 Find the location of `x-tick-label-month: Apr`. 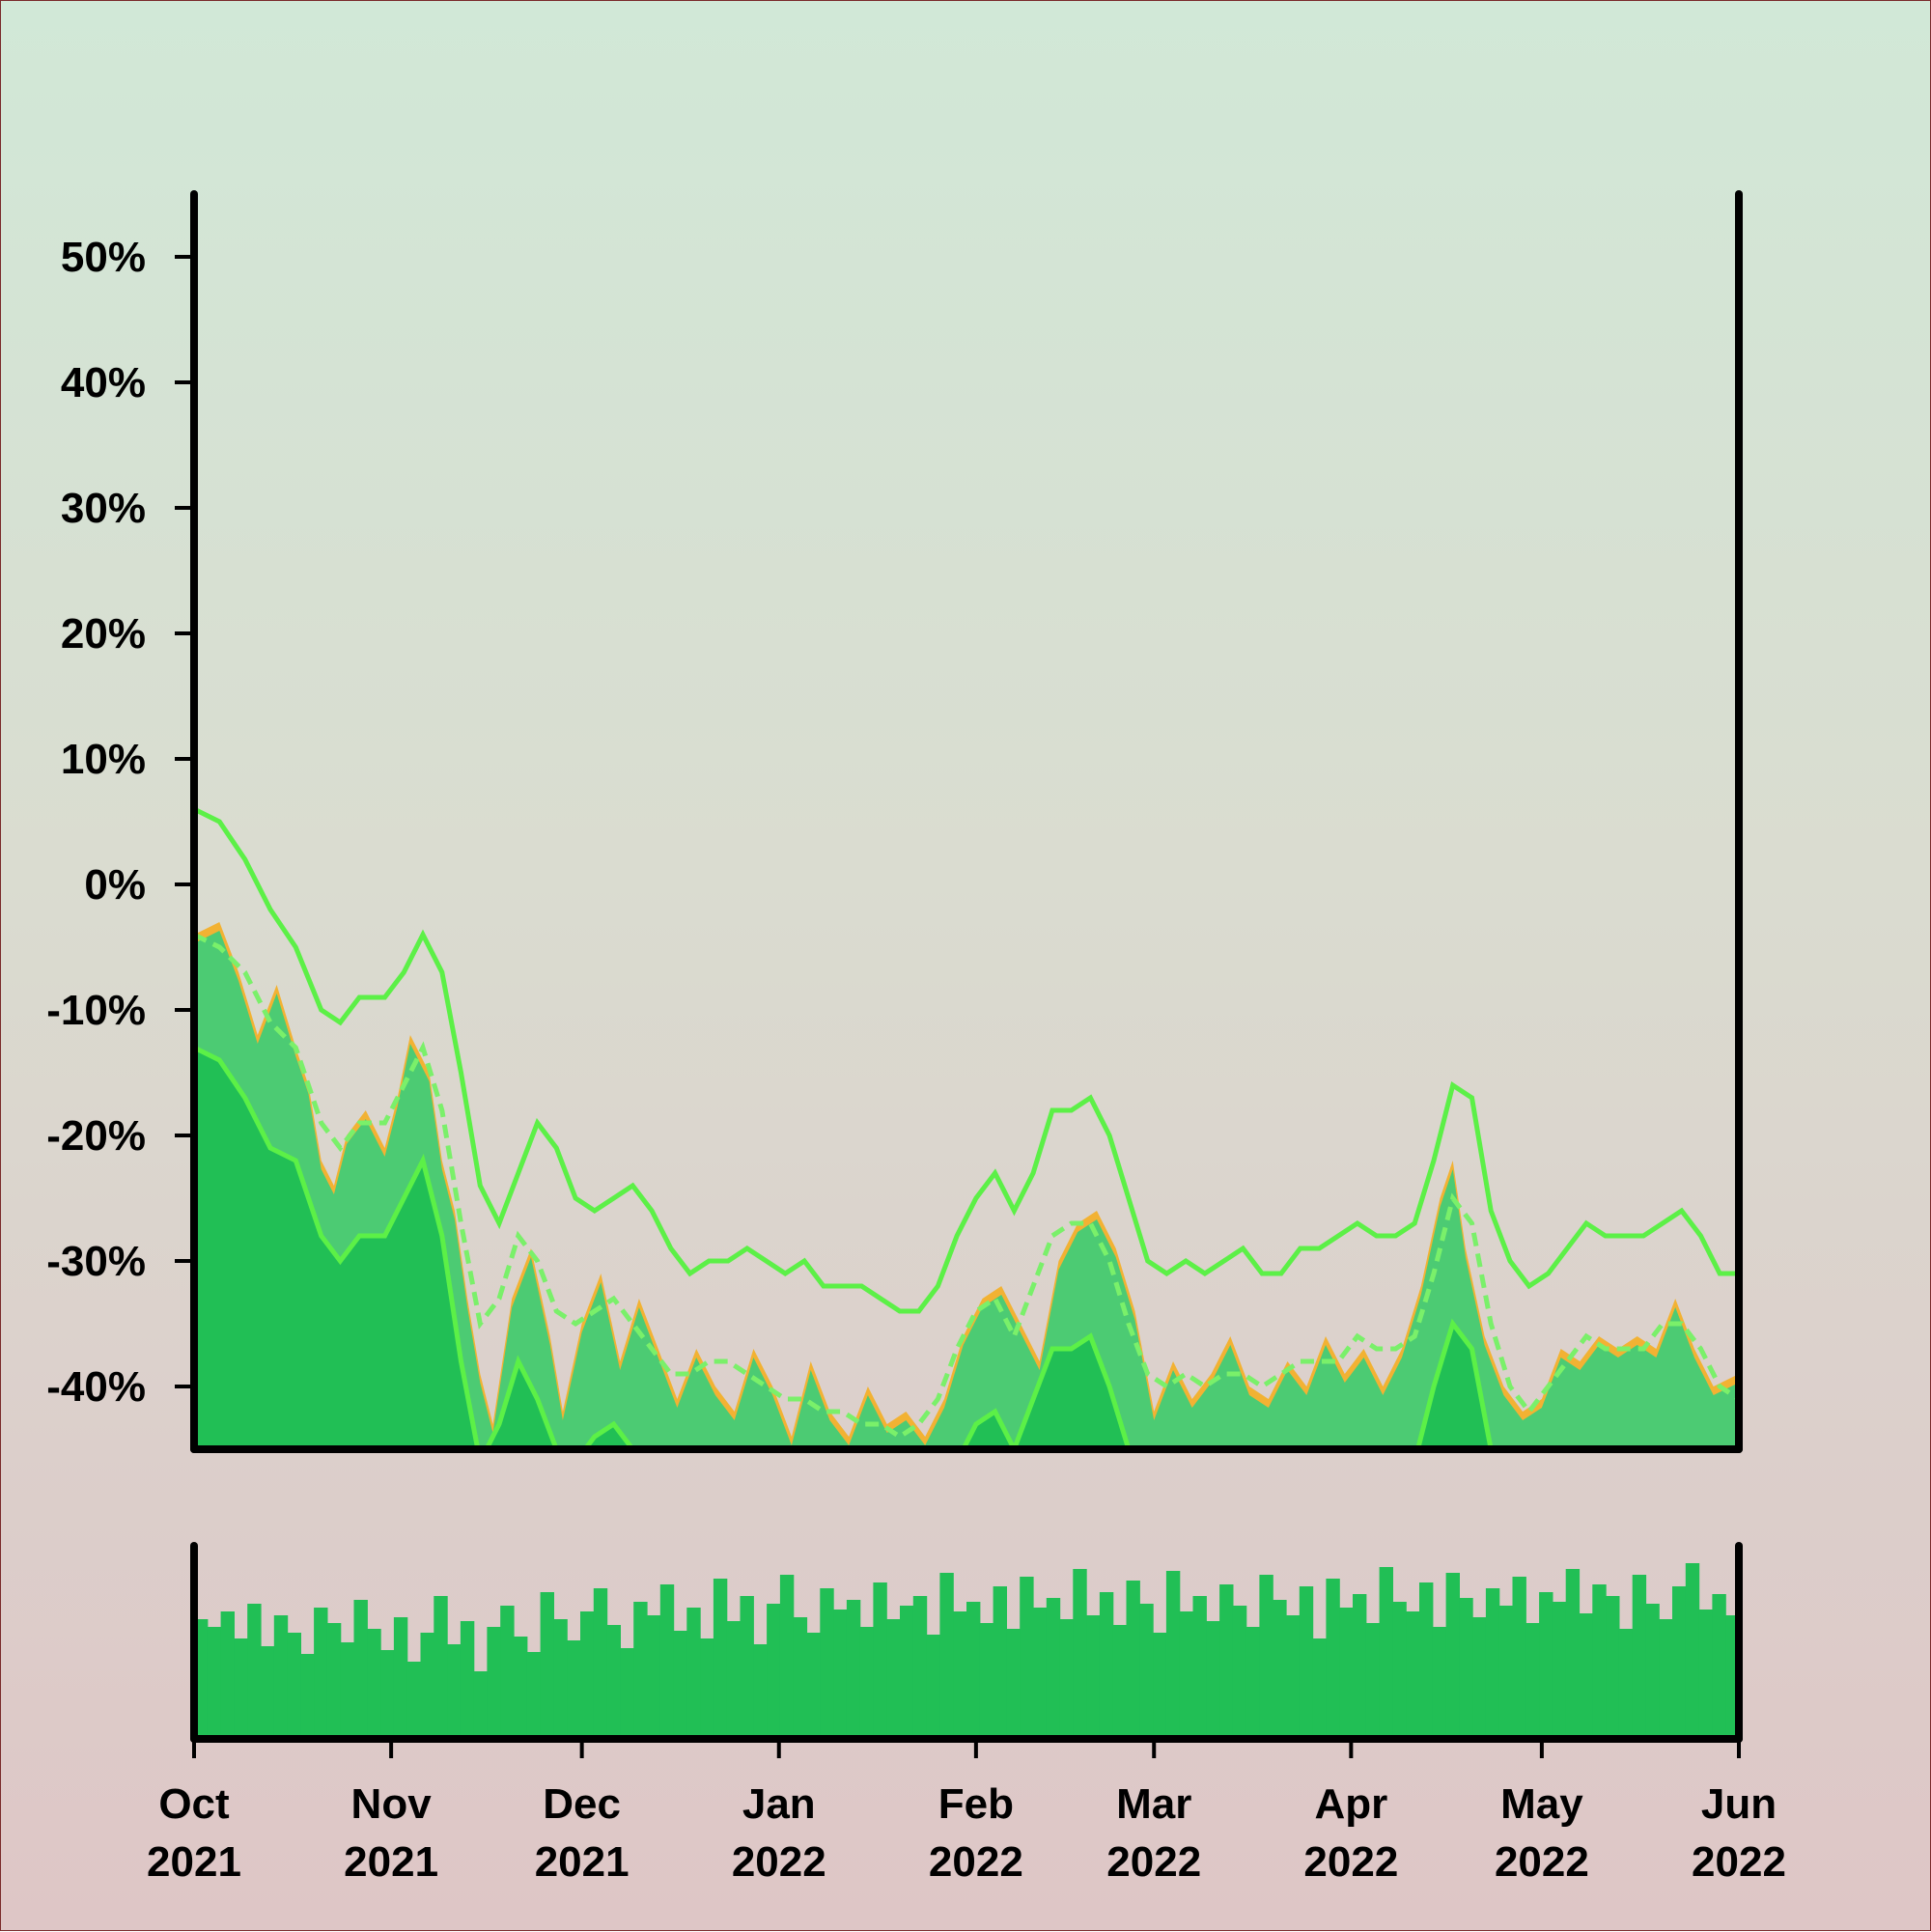

x-tick-label-month: Apr is located at coordinates (1350, 1804).